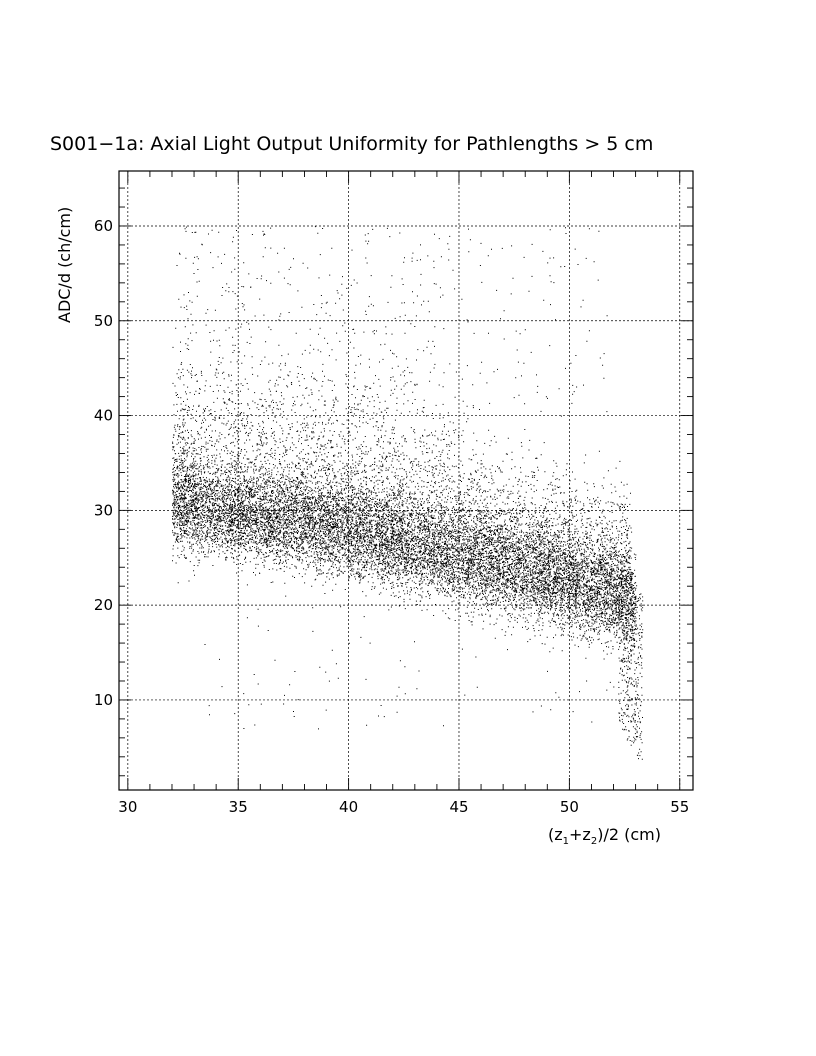  What do you see at coordinates (64, 265) in the screenshot?
I see `y-axis-label: ADC/d (ch/cm)` at bounding box center [64, 265].